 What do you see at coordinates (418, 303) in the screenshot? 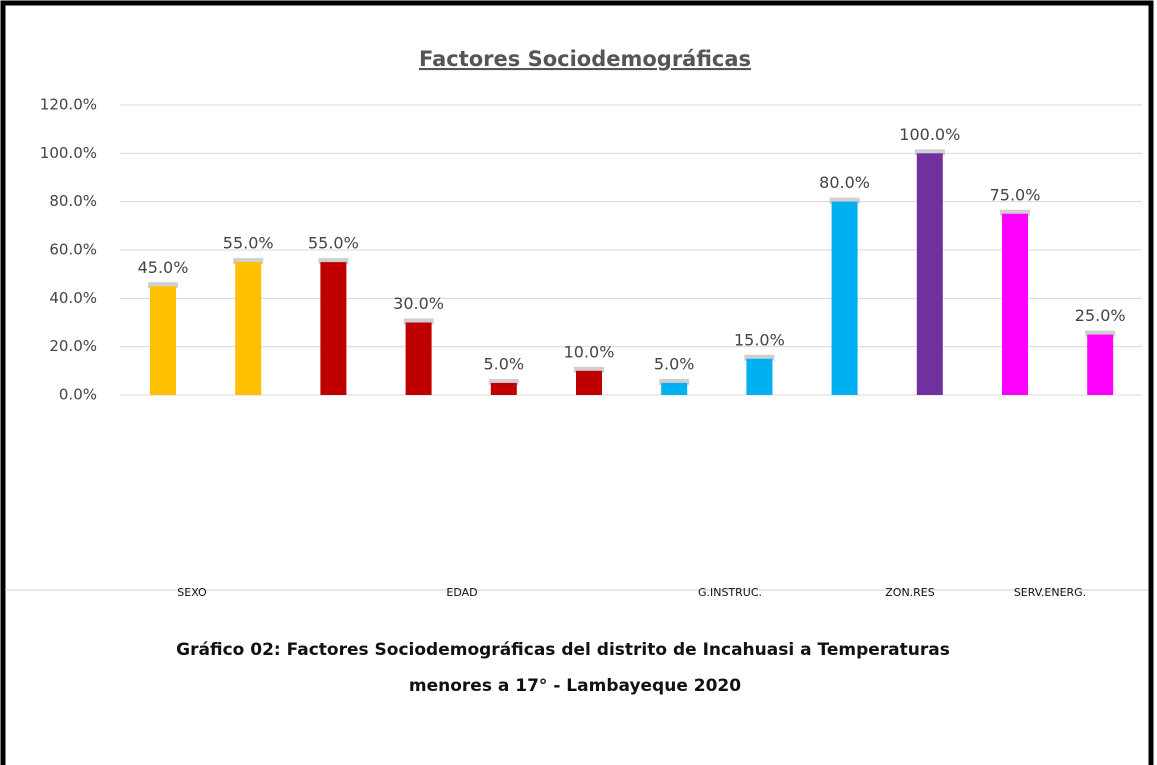
I see `data-label: 30.0%` at bounding box center [418, 303].